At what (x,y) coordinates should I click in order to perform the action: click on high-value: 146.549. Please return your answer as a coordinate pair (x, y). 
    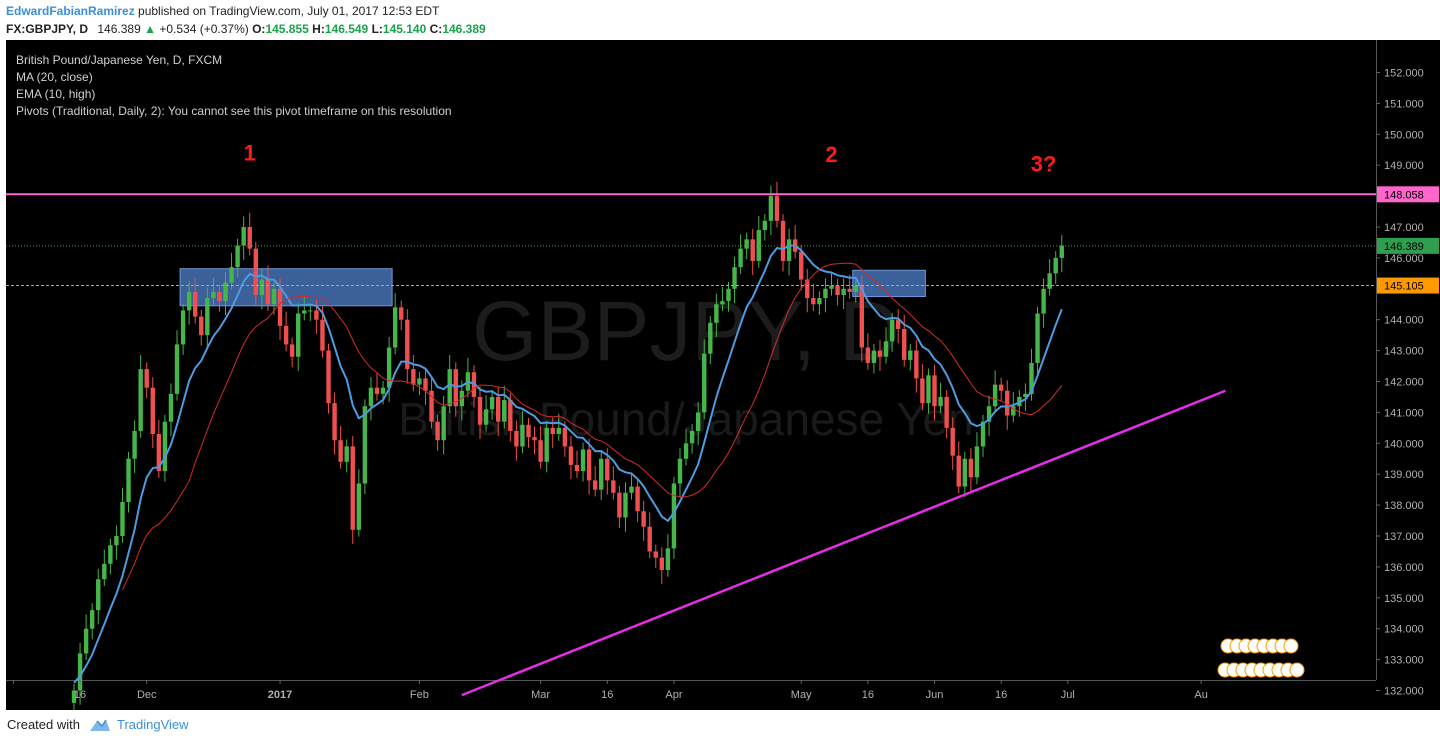
    Looking at the image, I should click on (346, 29).